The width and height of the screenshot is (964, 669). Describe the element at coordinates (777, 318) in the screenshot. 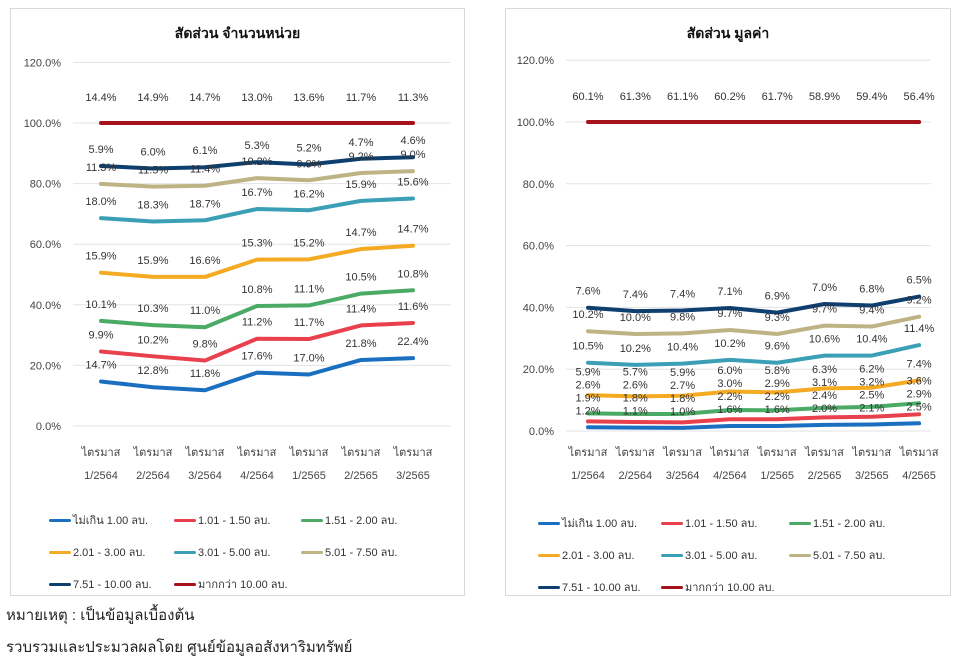

I see `data-label: 9.3%` at that location.